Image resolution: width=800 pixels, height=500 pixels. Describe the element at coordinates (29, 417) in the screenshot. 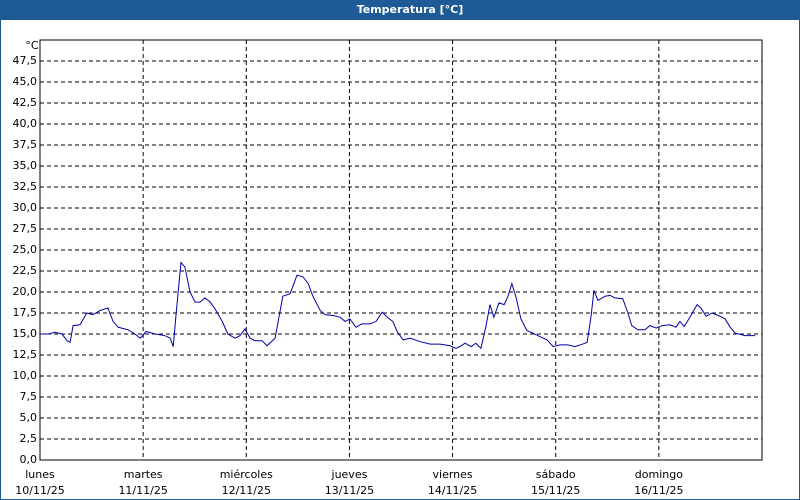

I see `y-tick-label: 5,0` at that location.